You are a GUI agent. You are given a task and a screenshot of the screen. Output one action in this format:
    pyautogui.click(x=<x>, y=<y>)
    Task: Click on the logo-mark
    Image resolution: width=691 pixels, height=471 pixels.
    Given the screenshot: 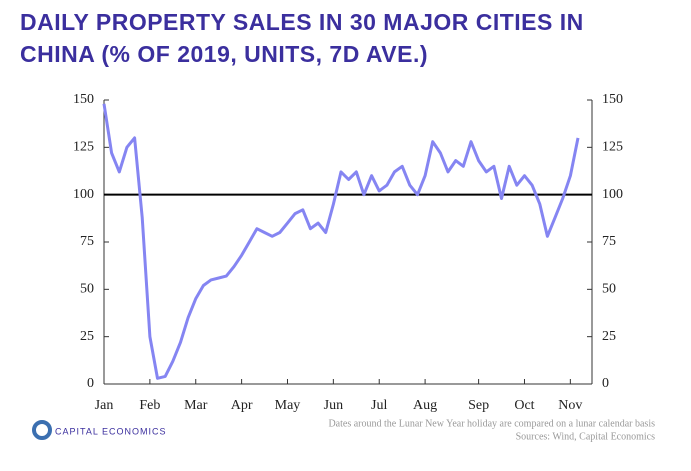 What is the action you would take?
    pyautogui.click(x=42, y=430)
    